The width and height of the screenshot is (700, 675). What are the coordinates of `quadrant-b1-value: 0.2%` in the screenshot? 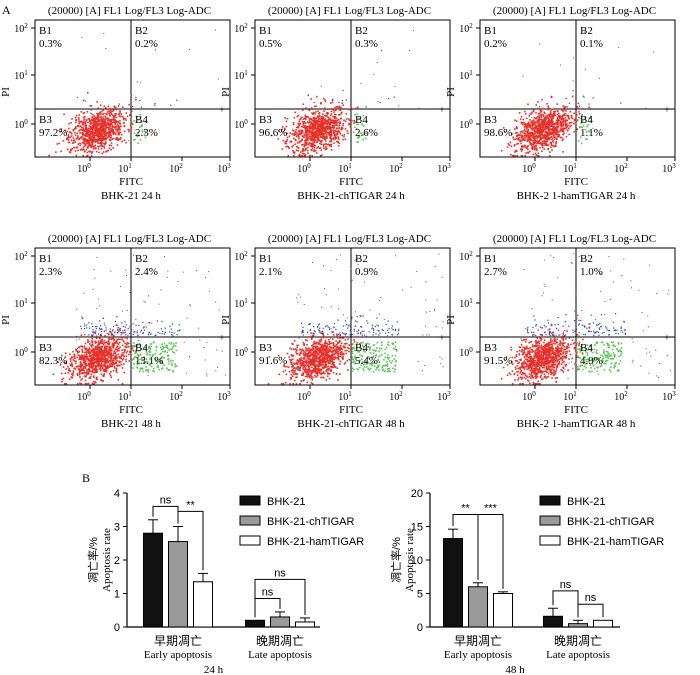 It's located at (495, 44).